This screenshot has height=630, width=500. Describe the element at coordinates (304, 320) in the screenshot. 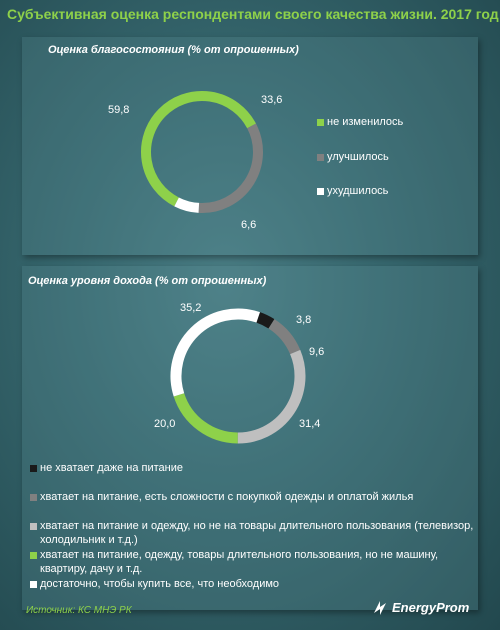

I see `chart2-label-0: 3,8` at that location.